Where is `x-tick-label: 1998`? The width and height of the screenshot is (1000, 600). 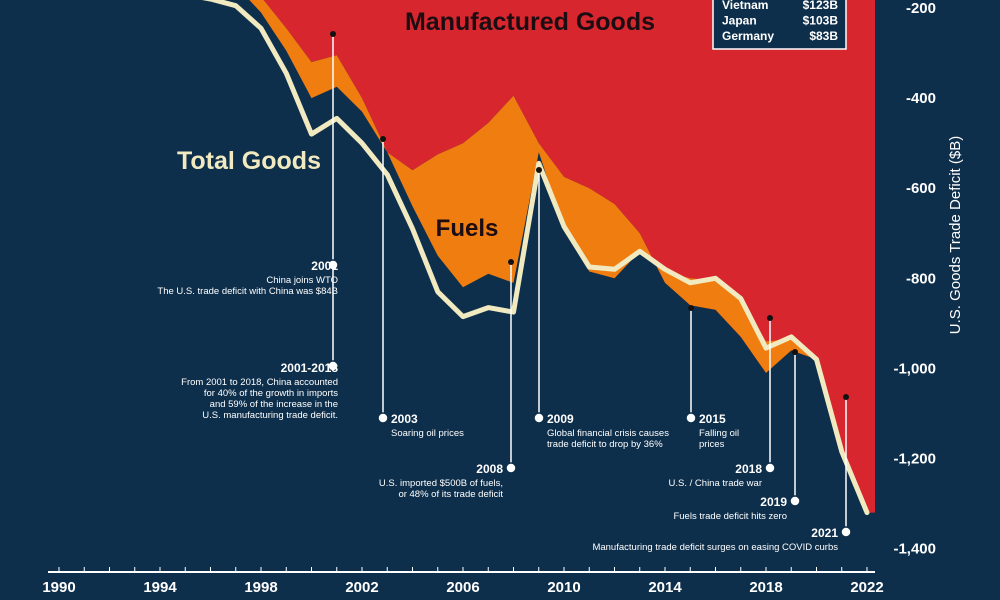 x-tick-label: 1998 is located at coordinates (260, 587).